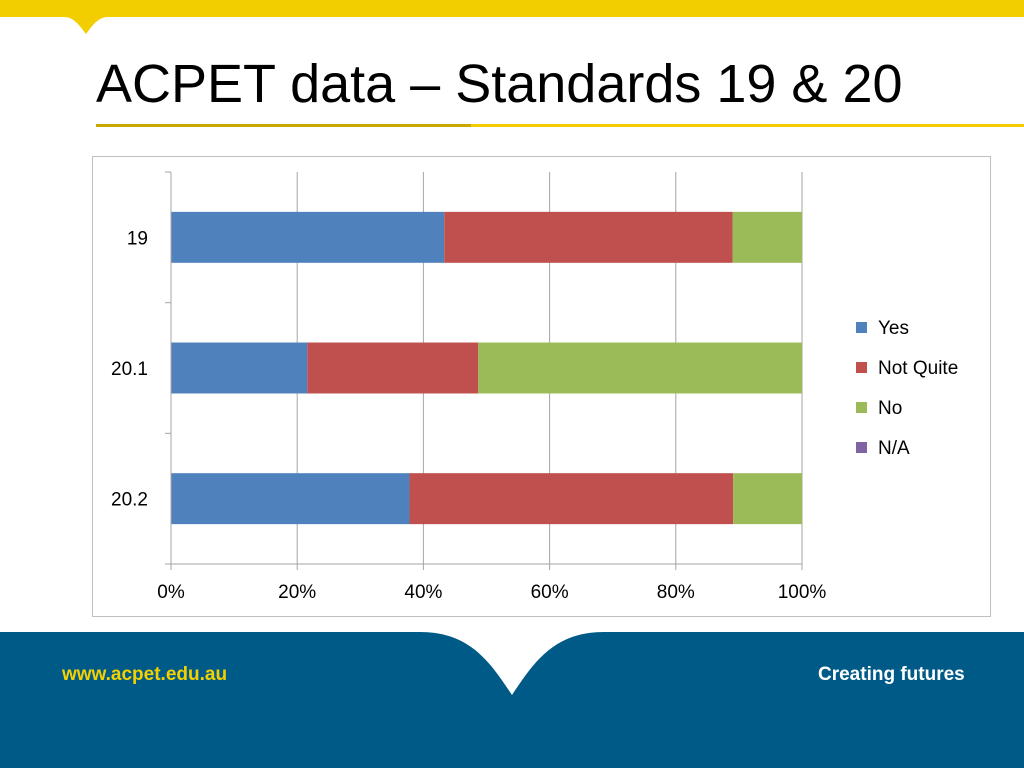 Image resolution: width=1024 pixels, height=768 pixels. Describe the element at coordinates (129, 500) in the screenshot. I see `y-category-label: 20.2` at that location.